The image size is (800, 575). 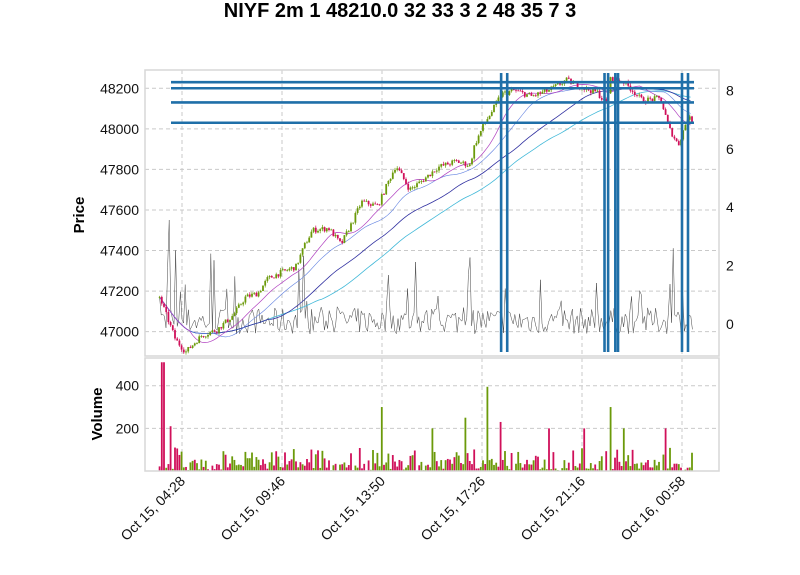 I want to click on secondary-tick-label: 0, so click(x=730, y=324).